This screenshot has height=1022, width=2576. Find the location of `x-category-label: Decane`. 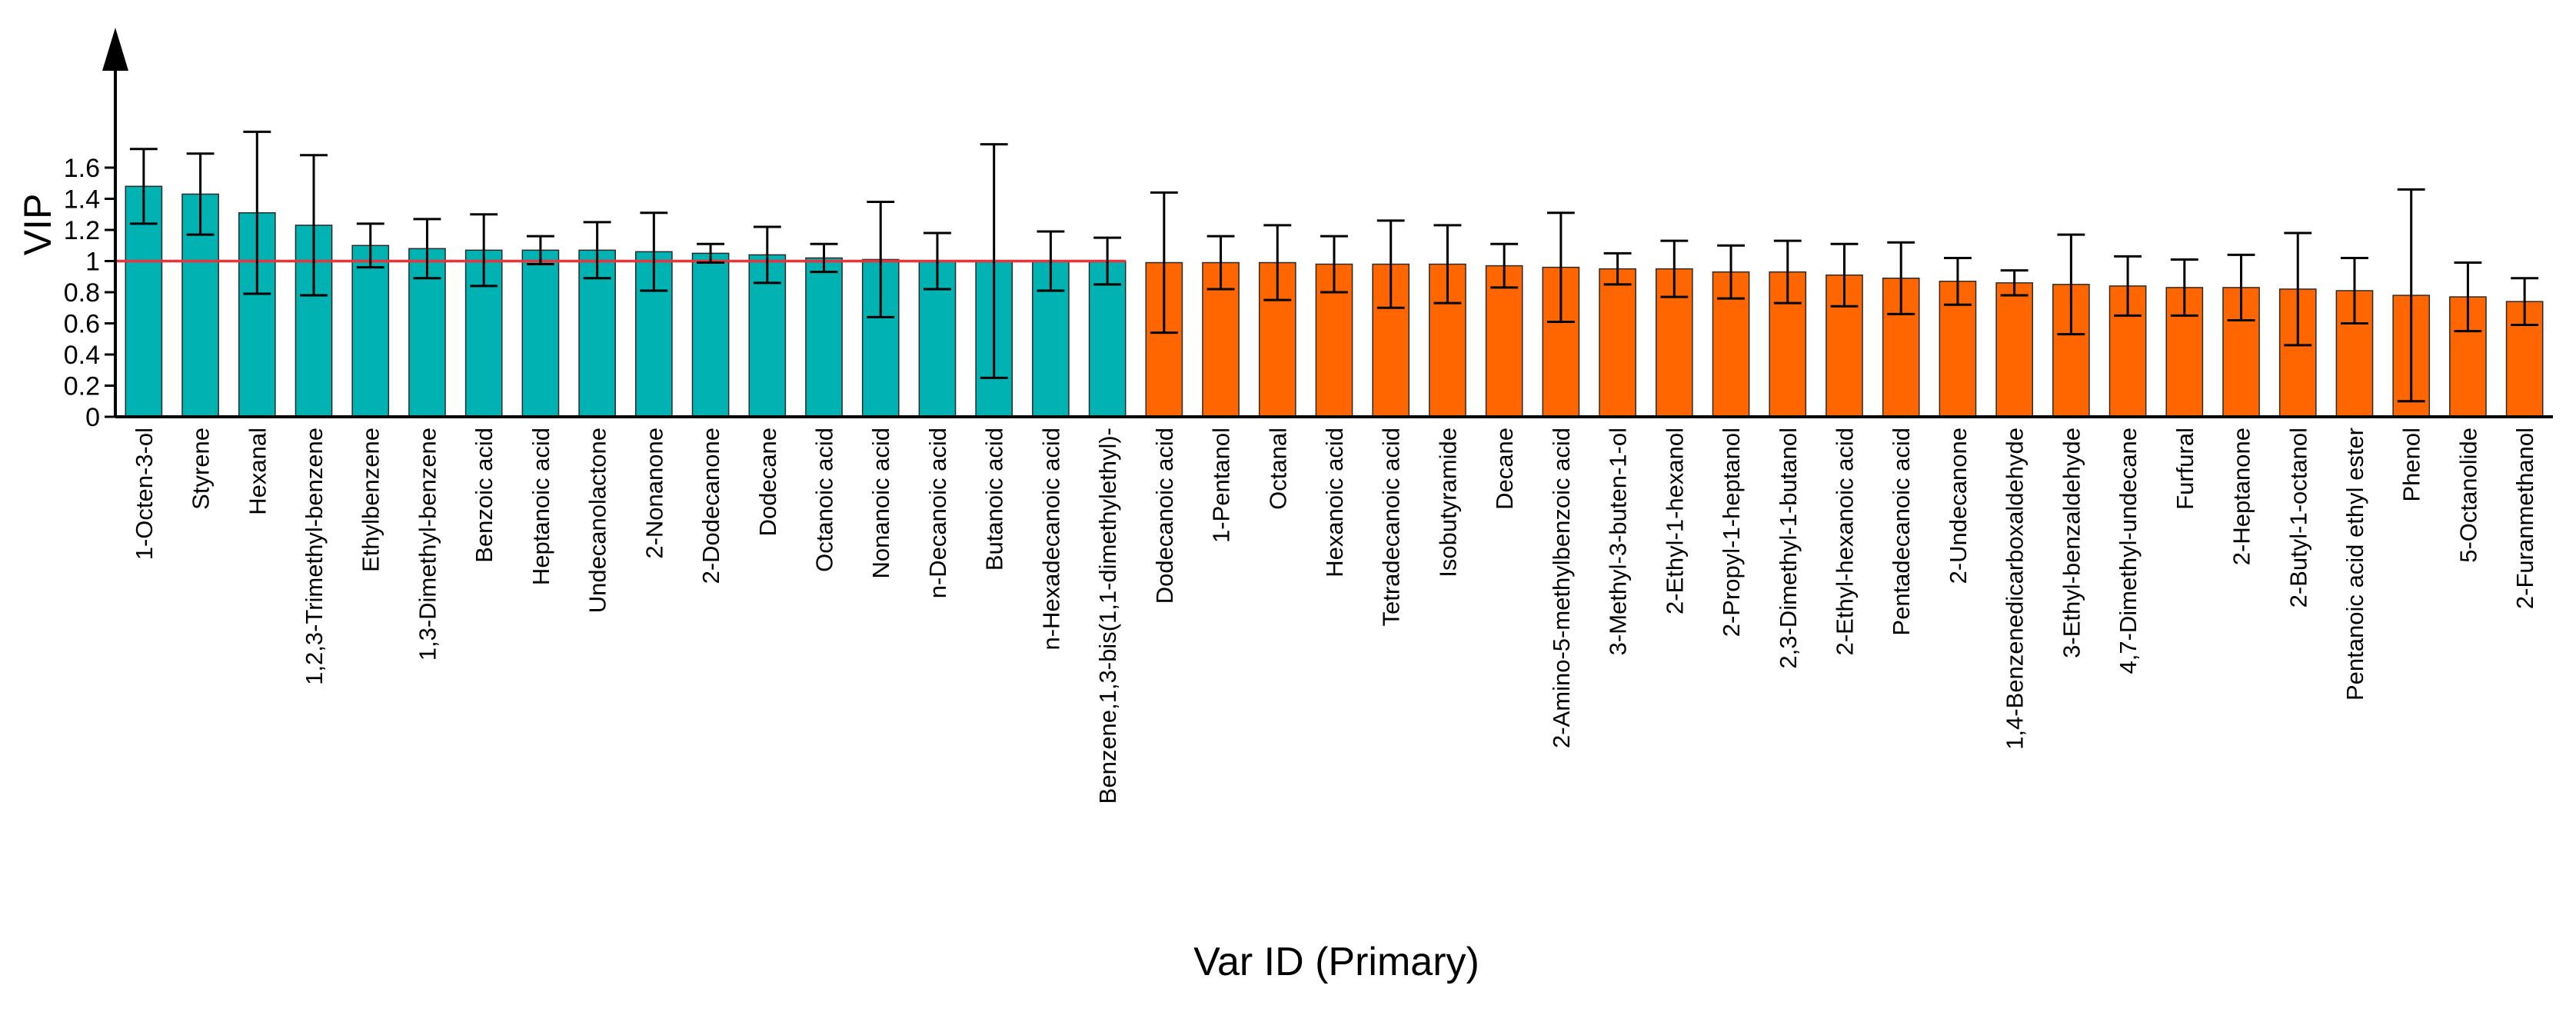

x-category-label: Decane is located at coordinates (1505, 469).